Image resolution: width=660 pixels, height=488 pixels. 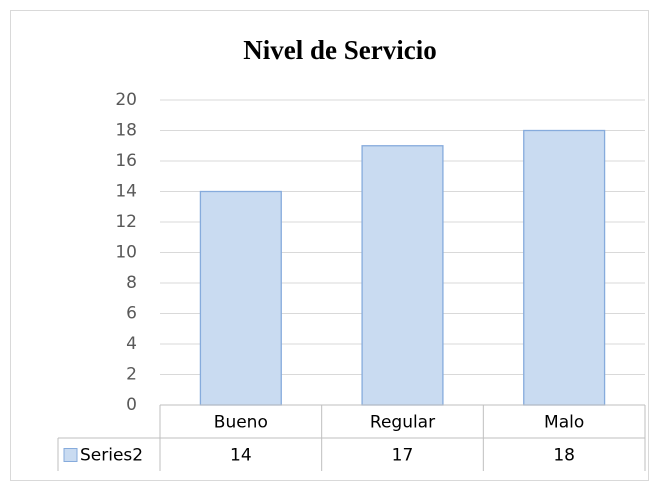 What do you see at coordinates (339, 50) in the screenshot?
I see `chart-title: Nivel de Servicio` at bounding box center [339, 50].